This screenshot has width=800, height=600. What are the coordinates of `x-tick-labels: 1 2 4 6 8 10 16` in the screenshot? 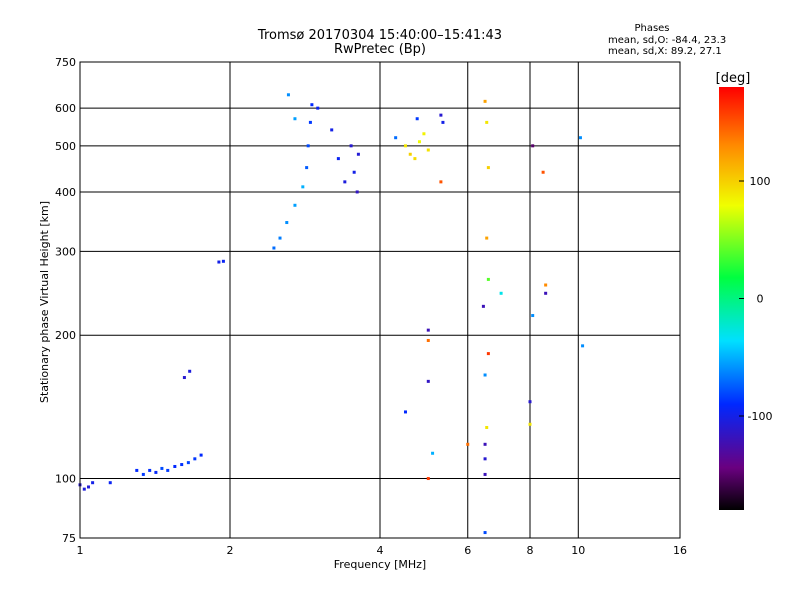 It's located at (382, 550).